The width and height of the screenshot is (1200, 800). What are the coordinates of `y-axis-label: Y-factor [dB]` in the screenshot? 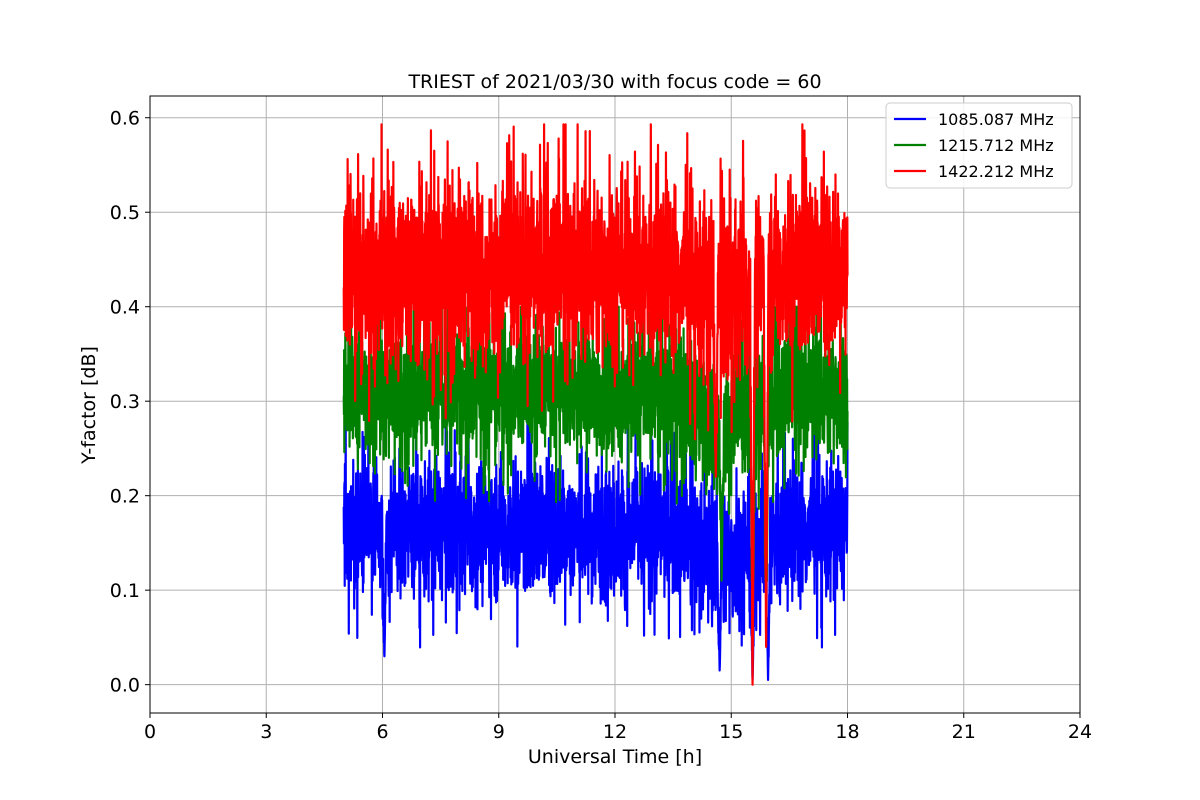 It's located at (89, 405).